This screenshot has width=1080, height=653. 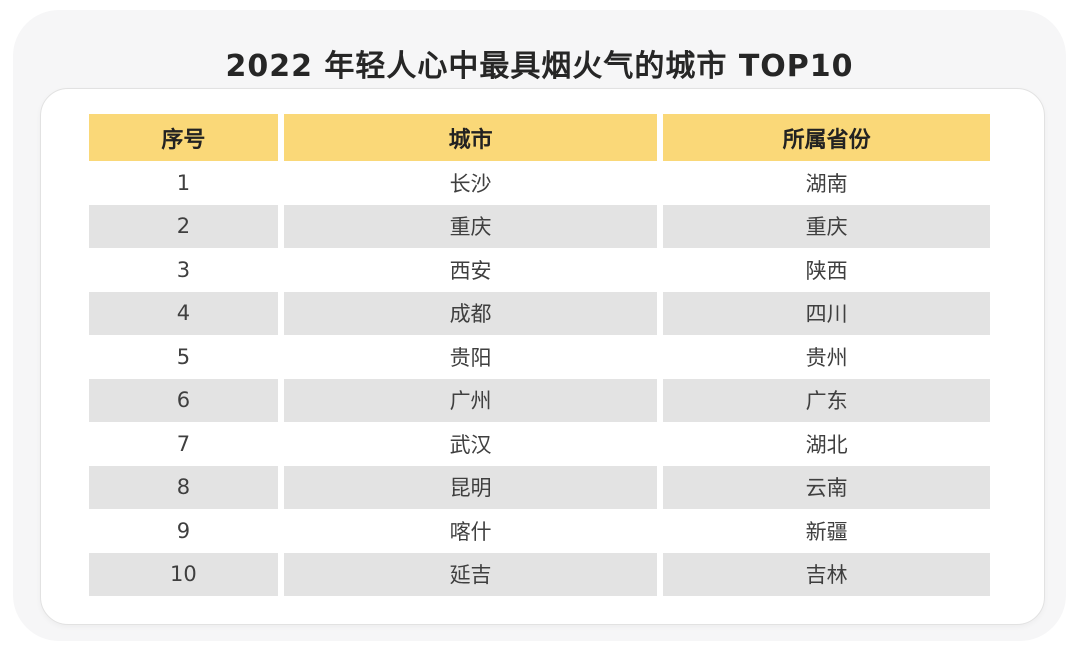 I want to click on cell-province: 陕西, so click(x=826, y=270).